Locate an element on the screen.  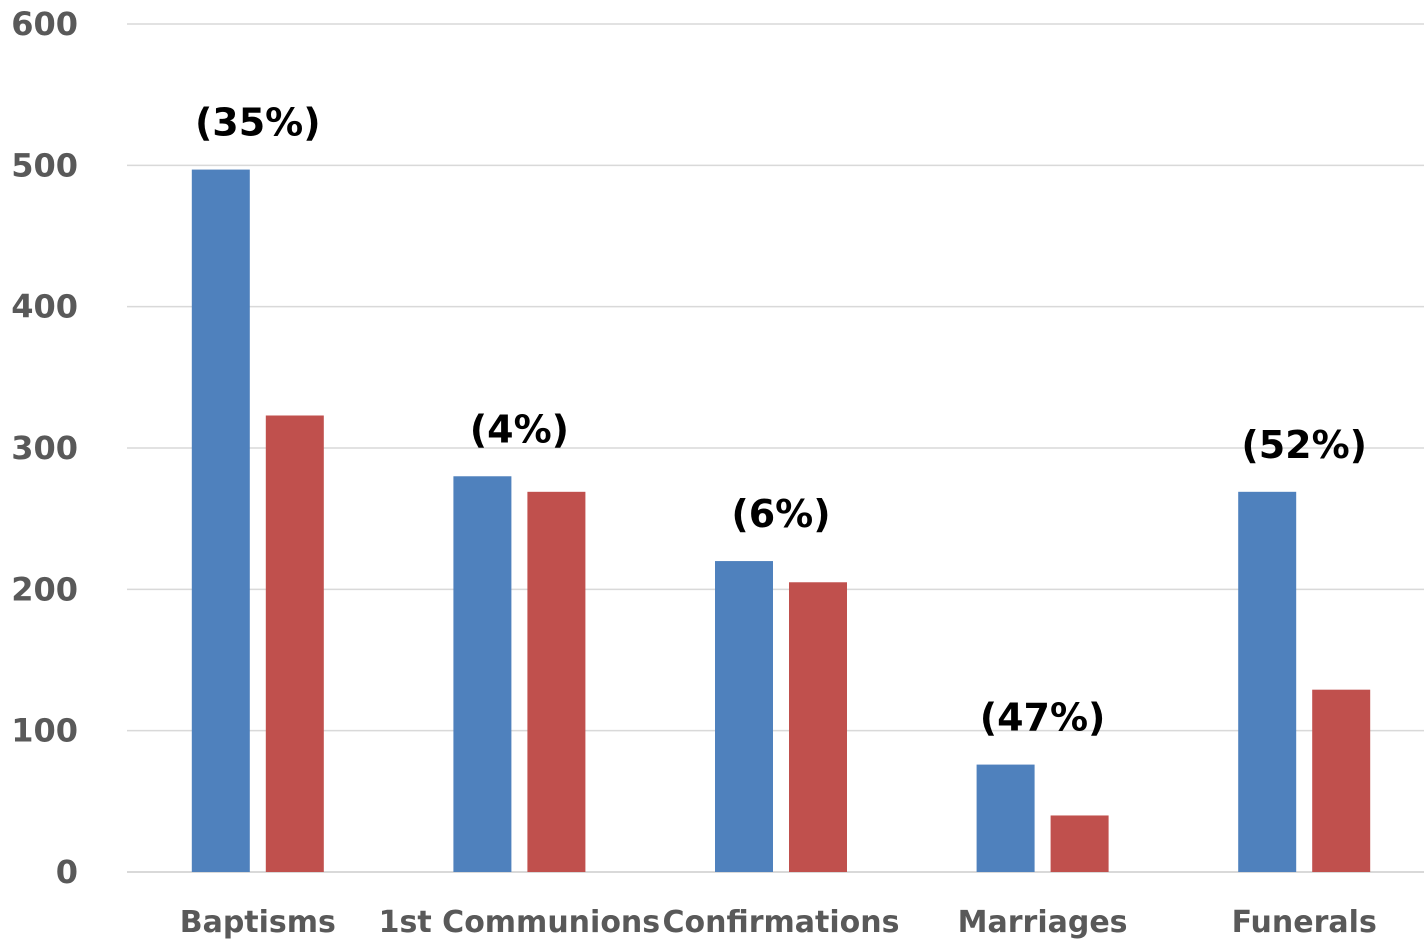
category-label: Marriages is located at coordinates (1043, 922).